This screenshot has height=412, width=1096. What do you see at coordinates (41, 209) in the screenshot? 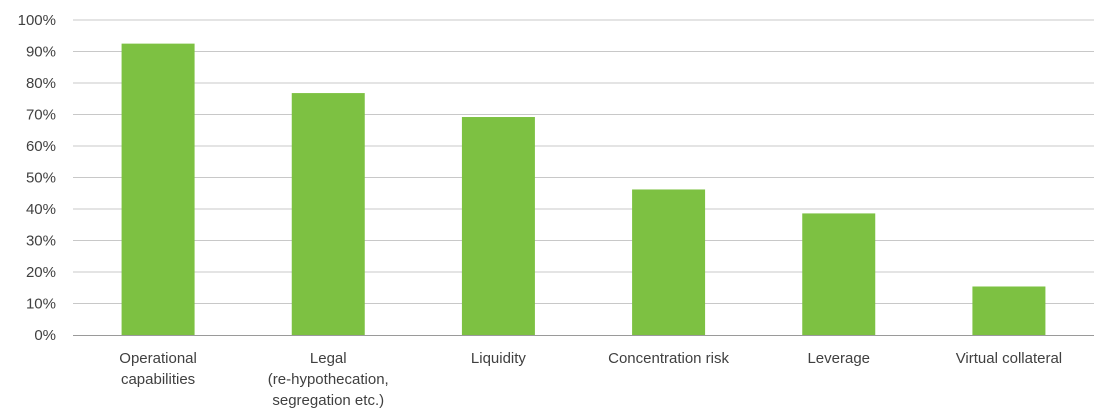
I see `y-tick-label: 40%` at bounding box center [41, 209].